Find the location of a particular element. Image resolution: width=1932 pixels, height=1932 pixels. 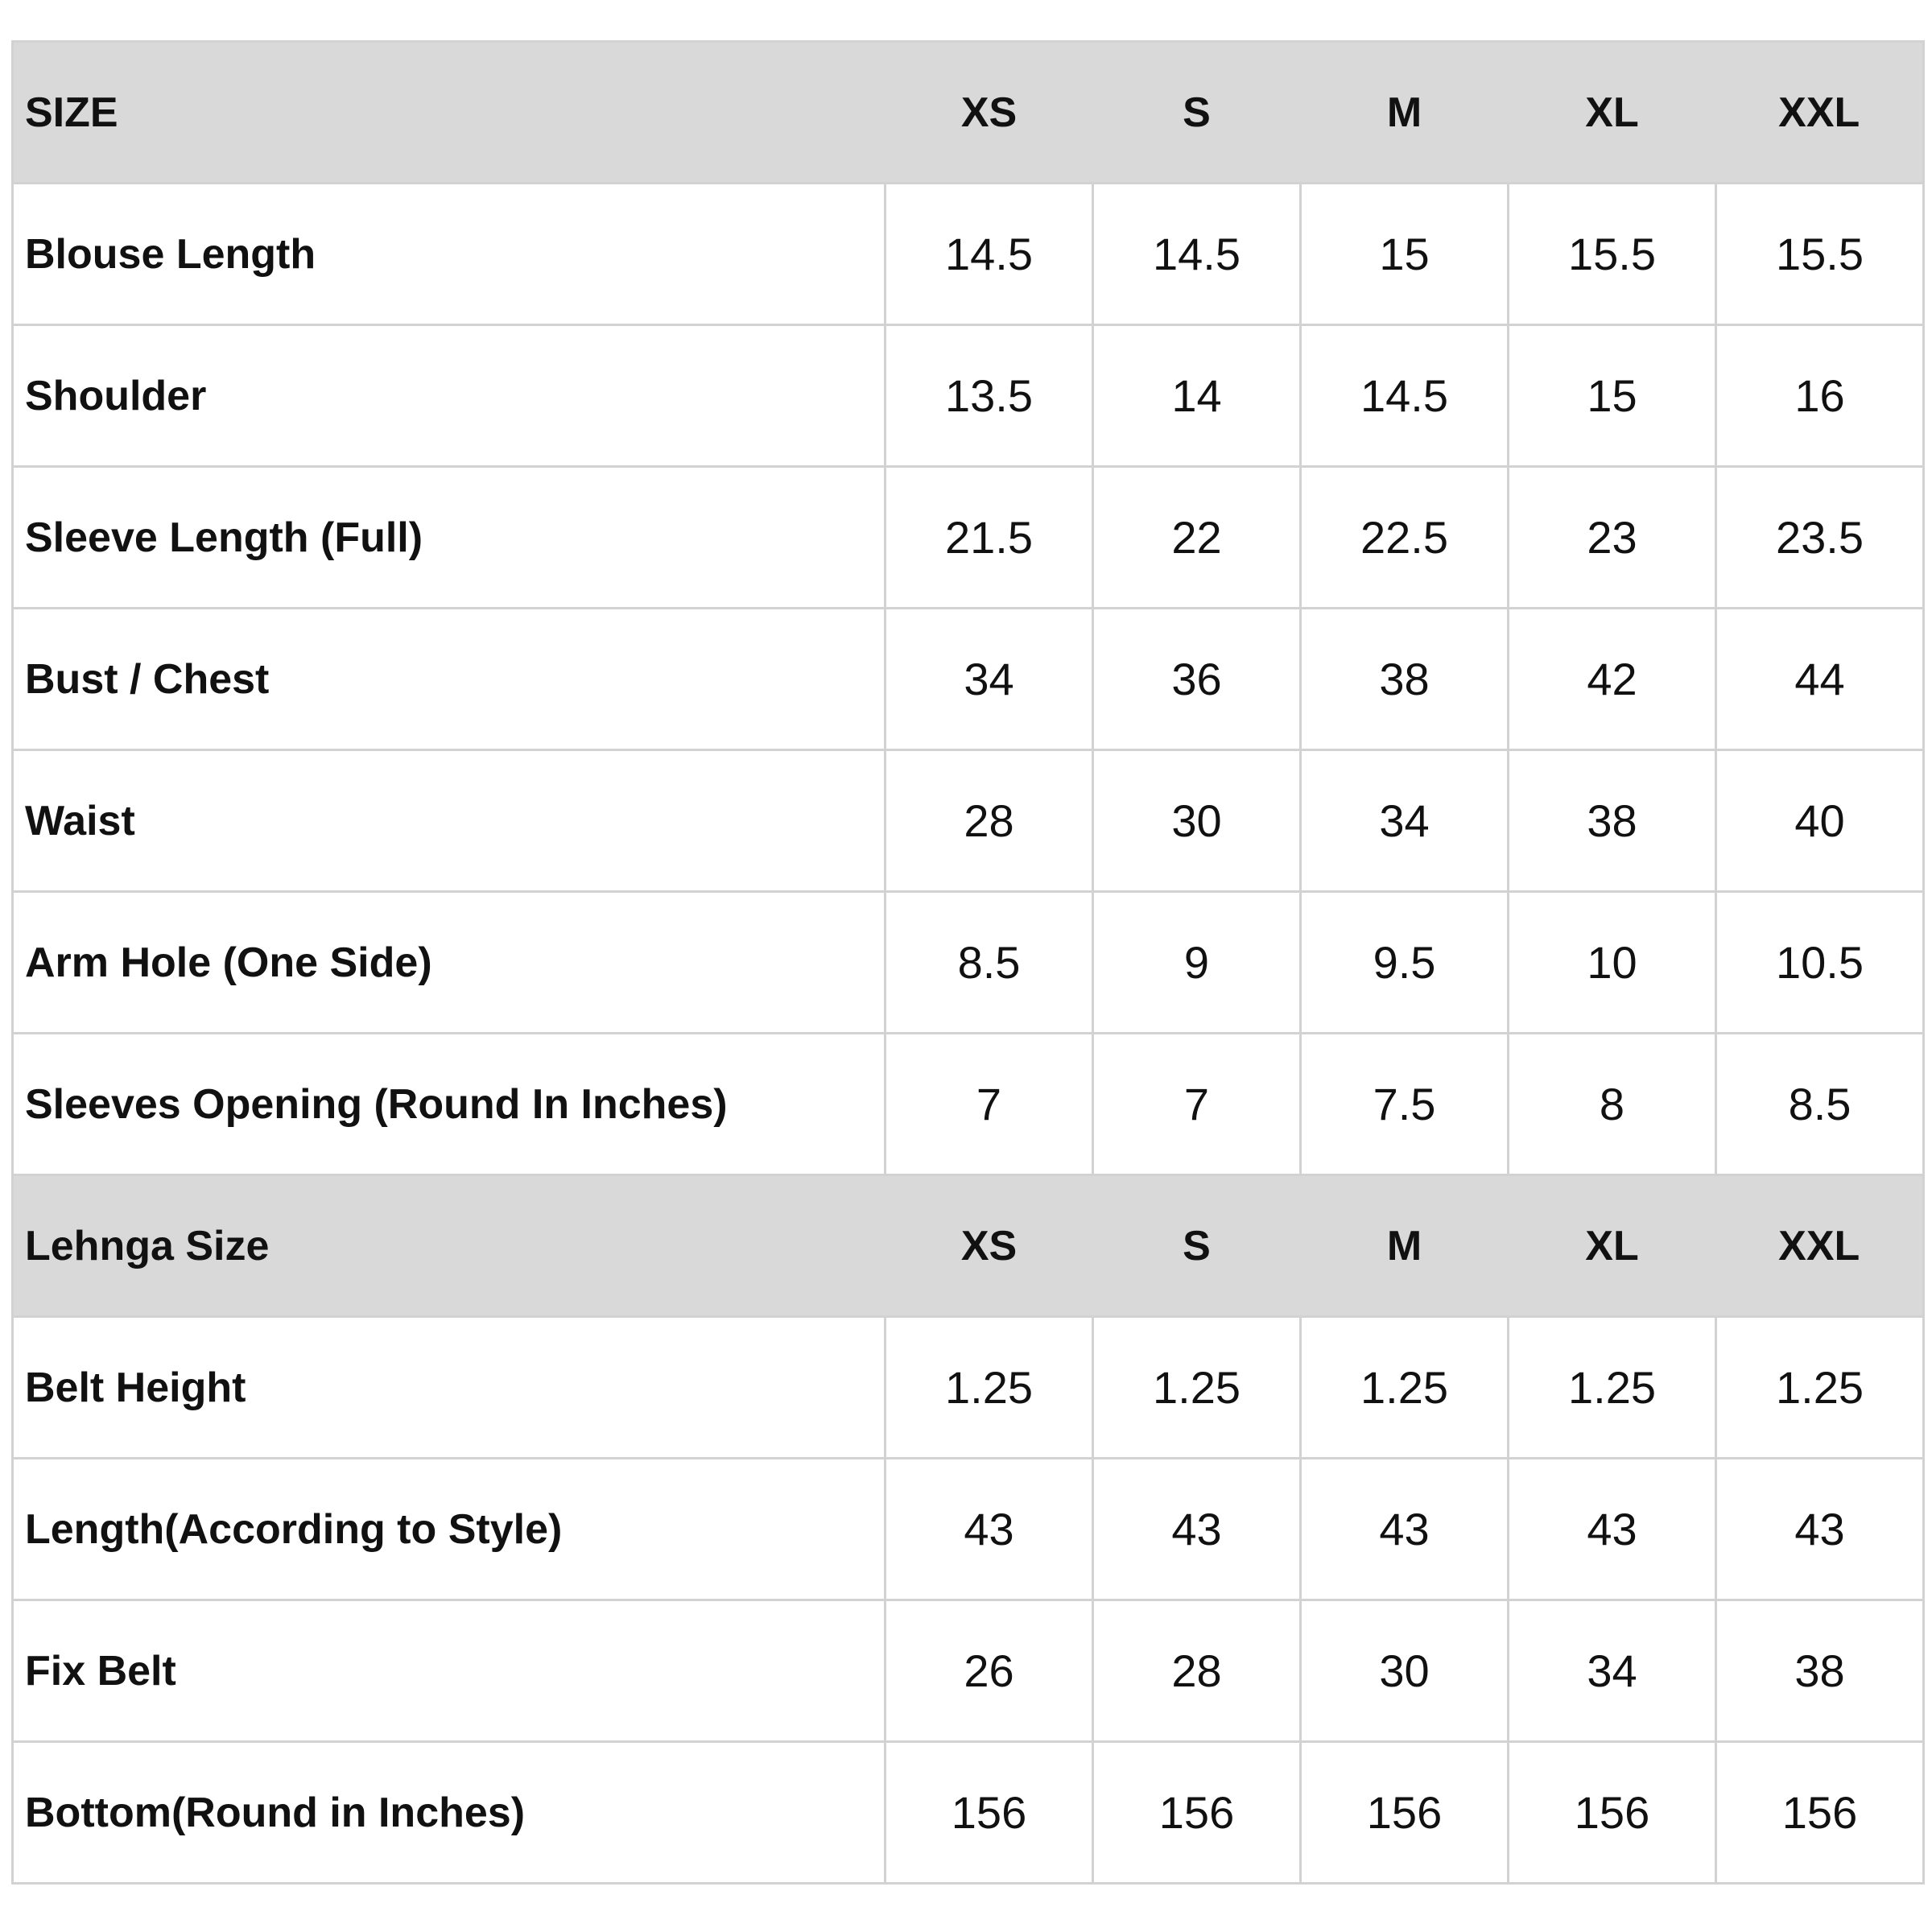

measurement-value: 14 is located at coordinates (1197, 396).